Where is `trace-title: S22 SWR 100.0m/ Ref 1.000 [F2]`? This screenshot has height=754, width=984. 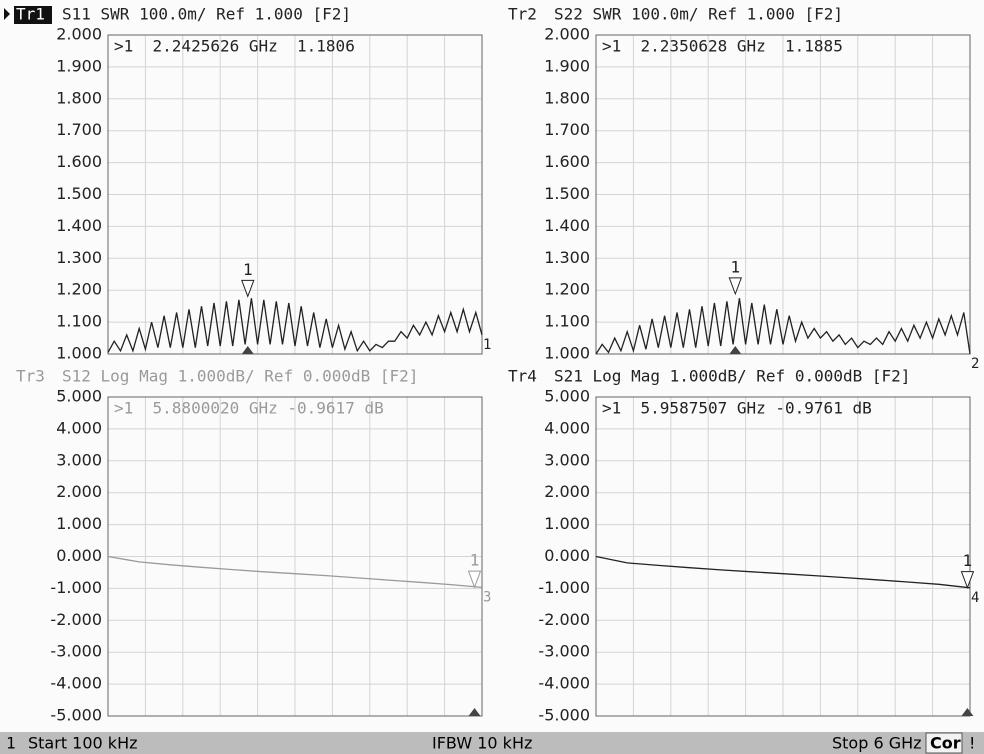 trace-title: S22 SWR 100.0m/ Ref 1.000 [F2] is located at coordinates (698, 14).